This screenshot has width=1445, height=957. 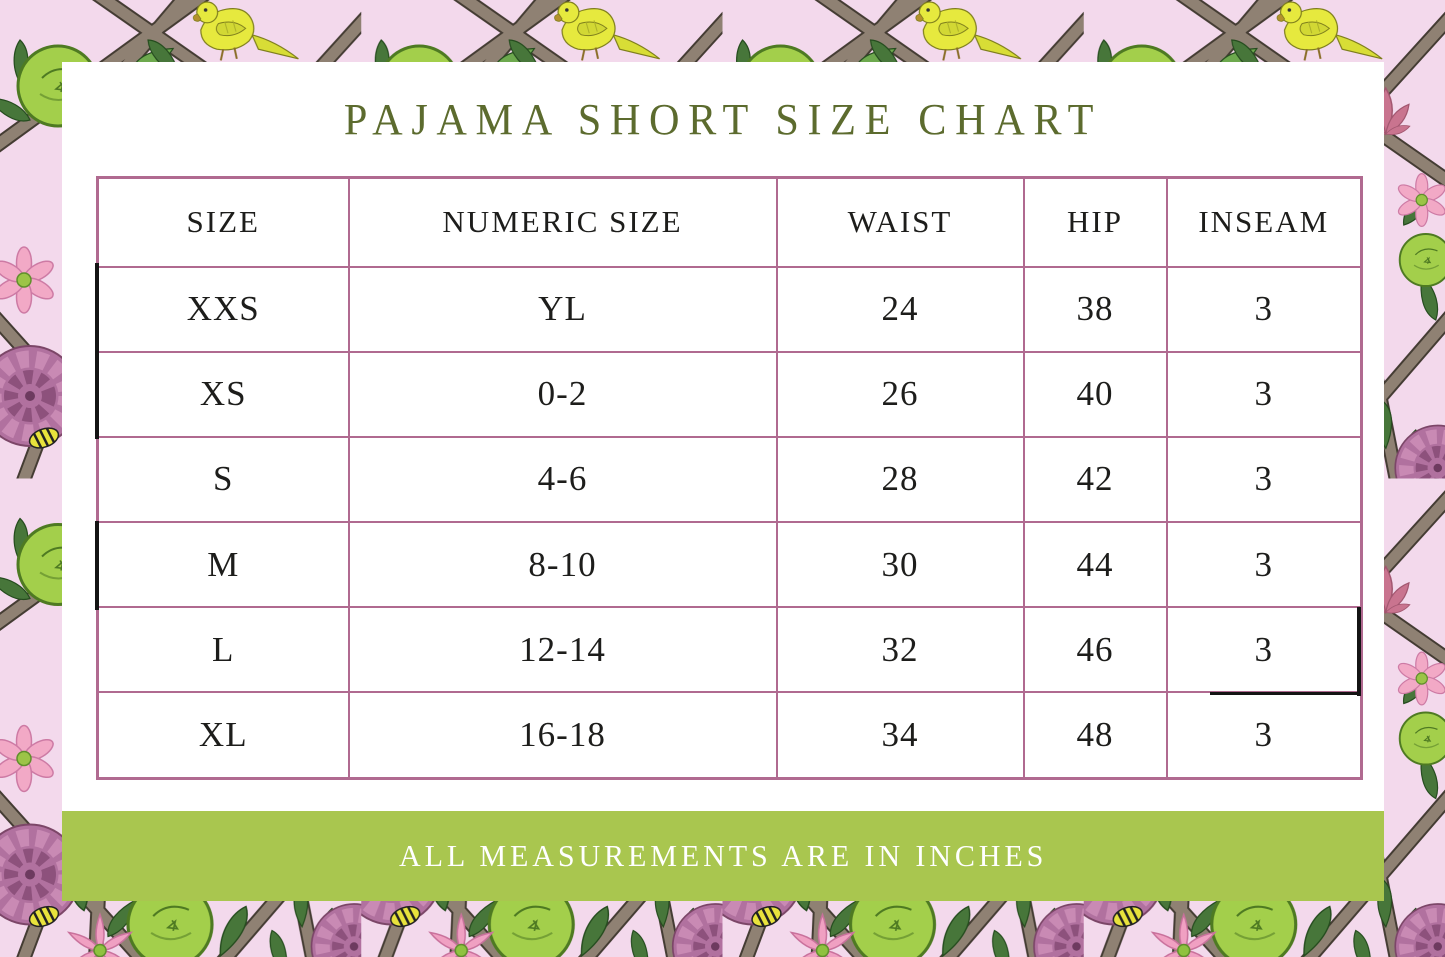 What do you see at coordinates (223, 735) in the screenshot?
I see `table-cell: XL` at bounding box center [223, 735].